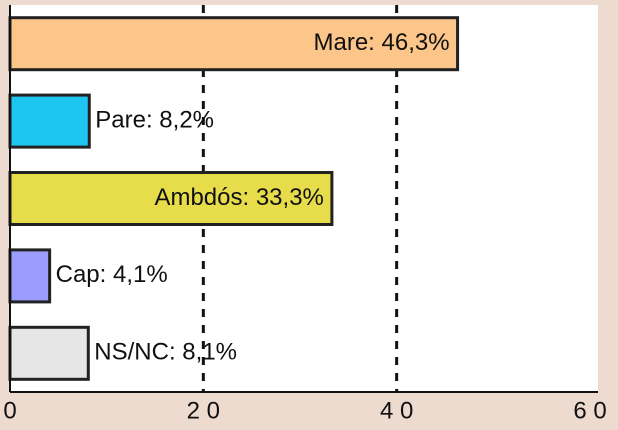 The image size is (618, 430). What do you see at coordinates (154, 119) in the screenshot?
I see `data-label: Pare: 8,2%` at bounding box center [154, 119].